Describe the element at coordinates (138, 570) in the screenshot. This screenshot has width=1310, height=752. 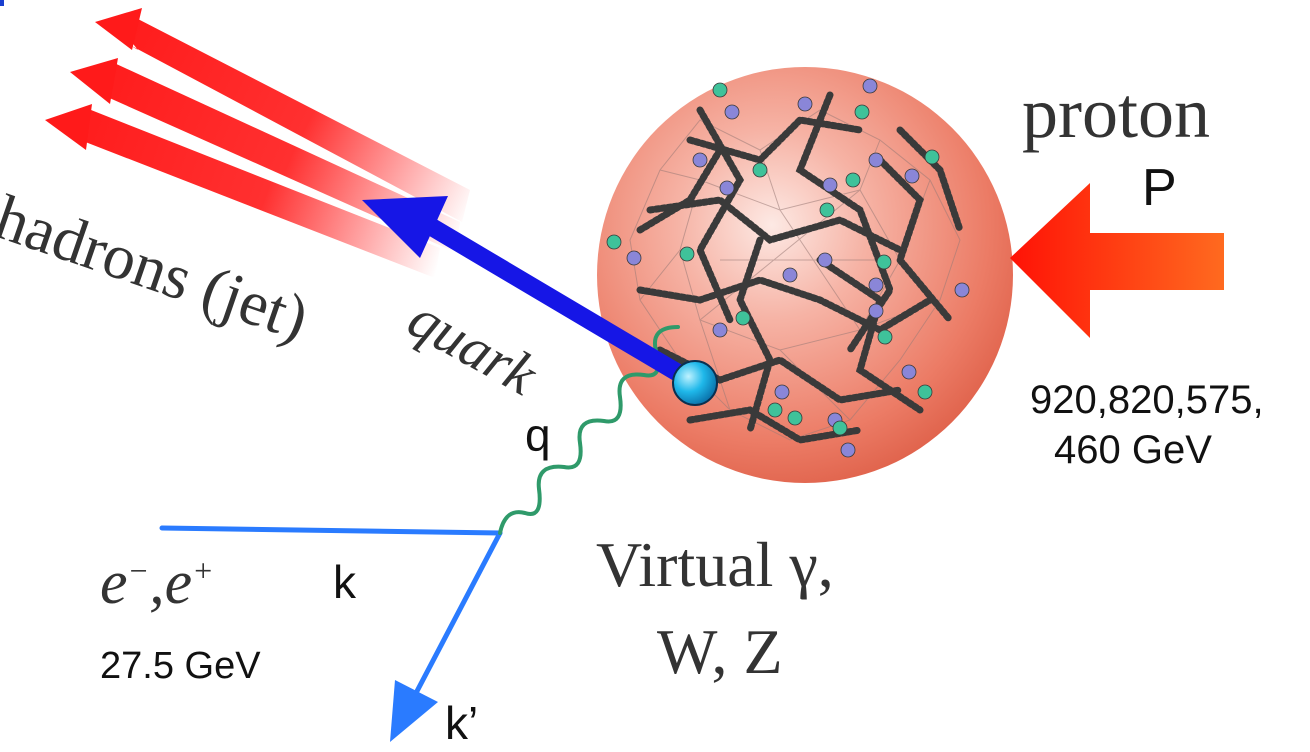
I see `lepton-minus-sign: −` at that location.